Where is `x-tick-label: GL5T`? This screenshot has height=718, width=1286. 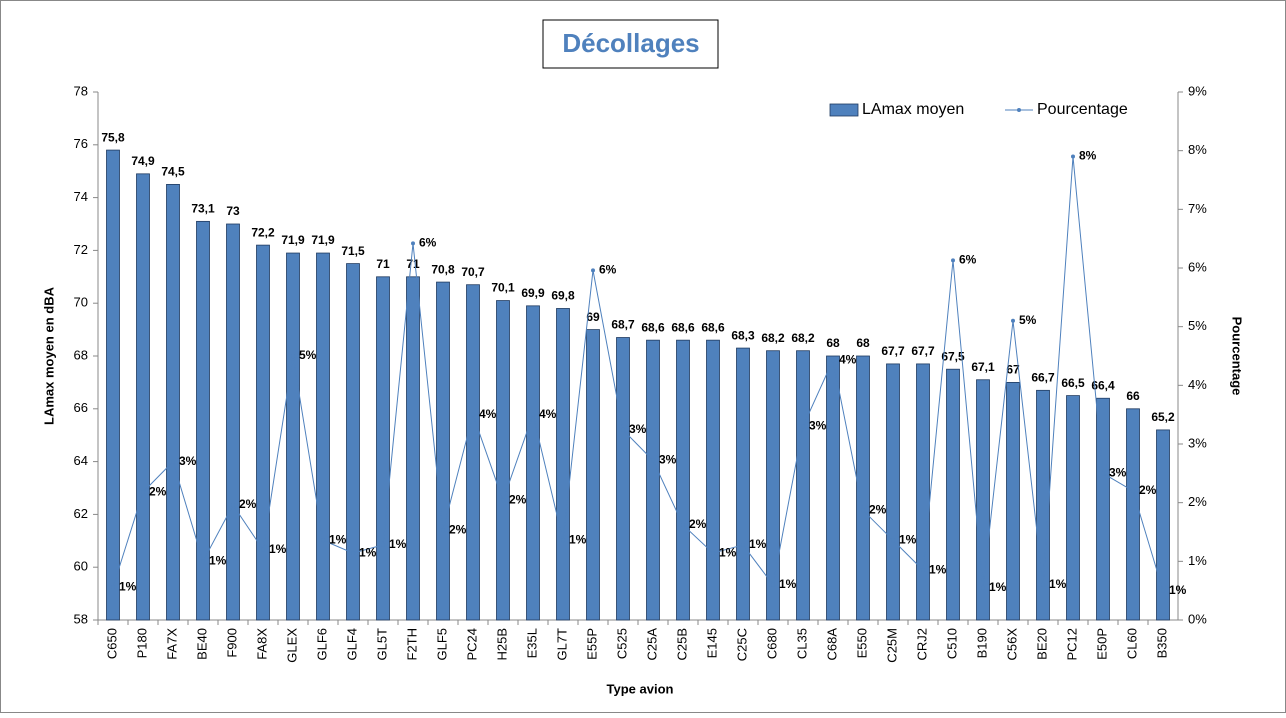
x-tick-label: GL5T is located at coordinates (381, 644).